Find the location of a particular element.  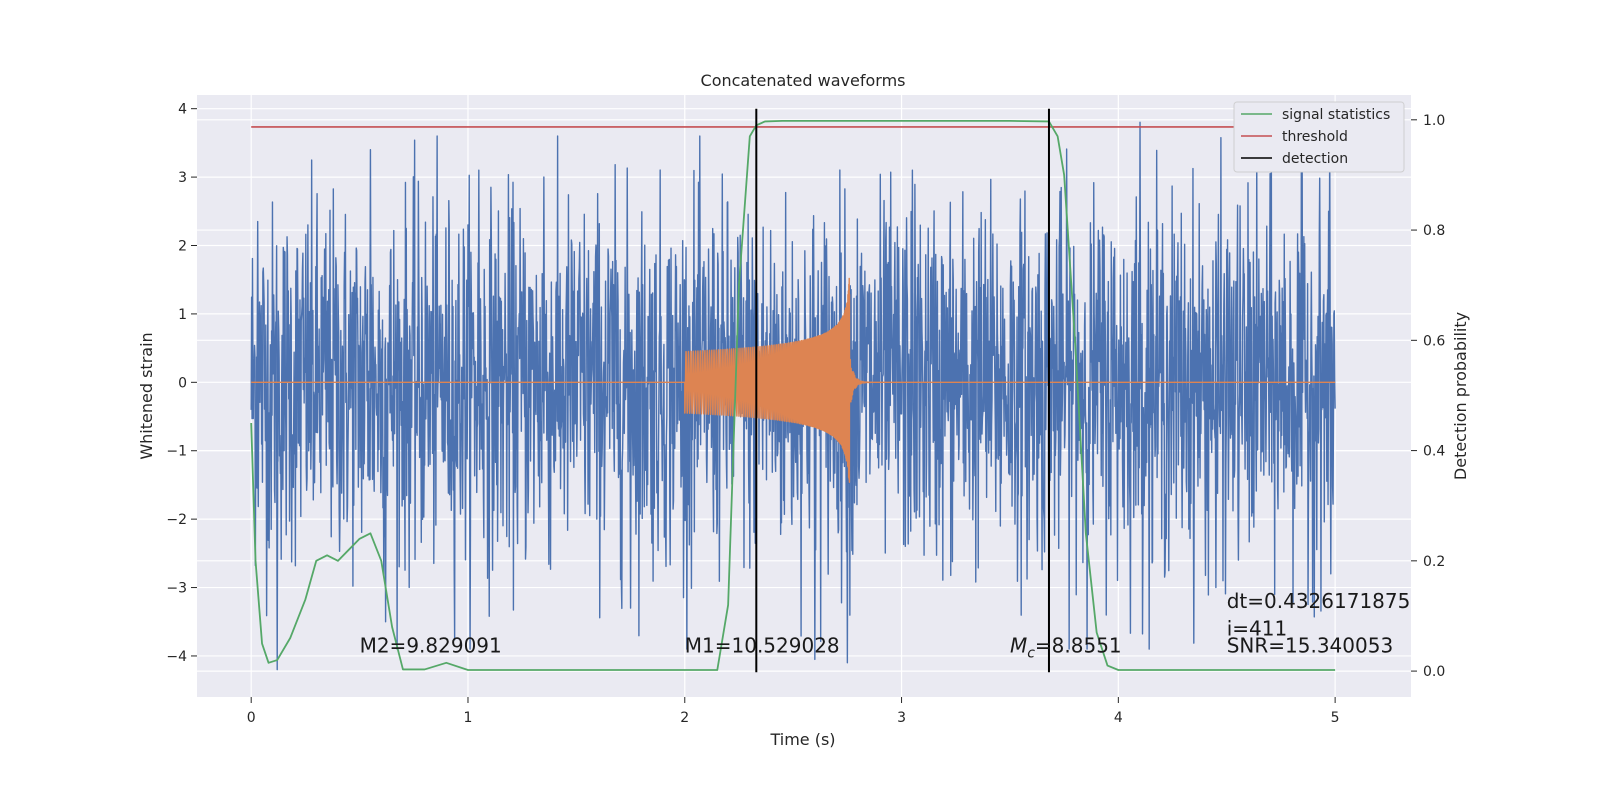

legend-label-threshold: threshold is located at coordinates (1315, 137).